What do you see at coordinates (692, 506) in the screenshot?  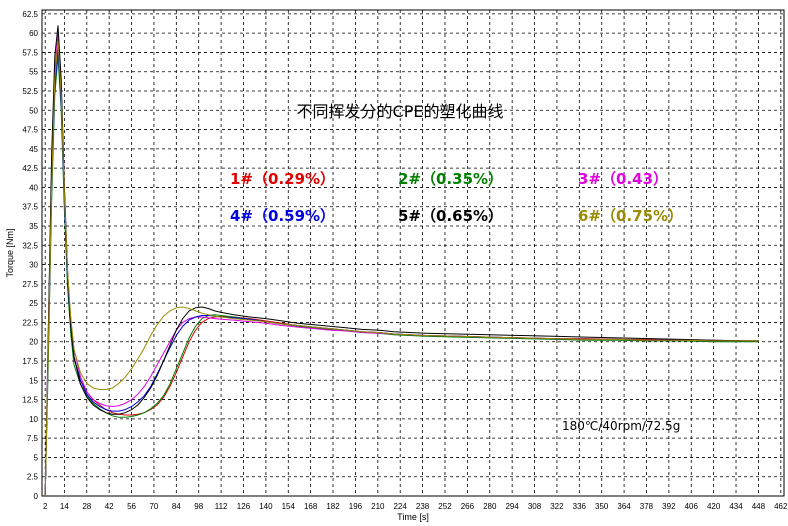 I see `x-tick-label: 406` at bounding box center [692, 506].